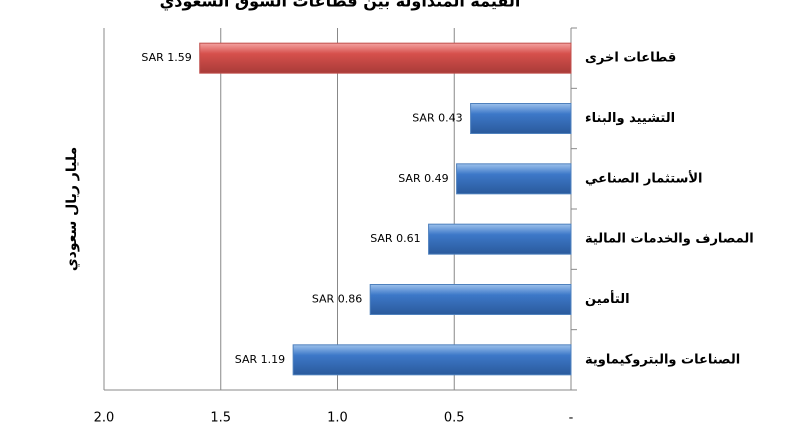  I want to click on y-tick-label: الصناعات والبتروكيماوية, so click(662, 359).